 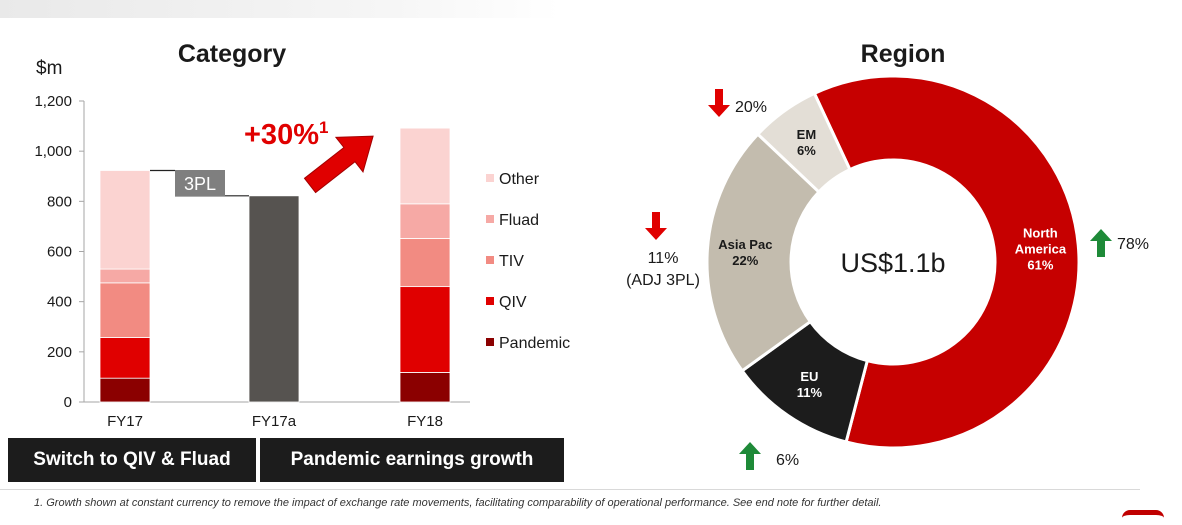 I want to click on bar-segment-fy18-tiv, so click(x=425, y=263).